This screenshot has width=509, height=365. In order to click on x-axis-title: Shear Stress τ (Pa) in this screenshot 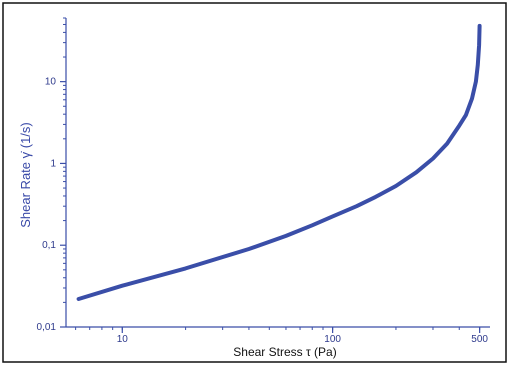, I will do `click(284, 352)`.